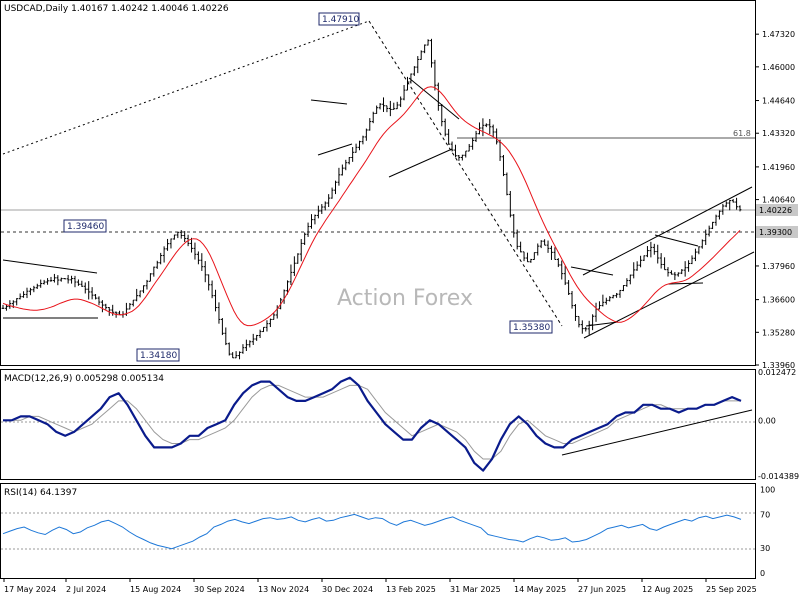  I want to click on wedge-lower, so click(420, 163).